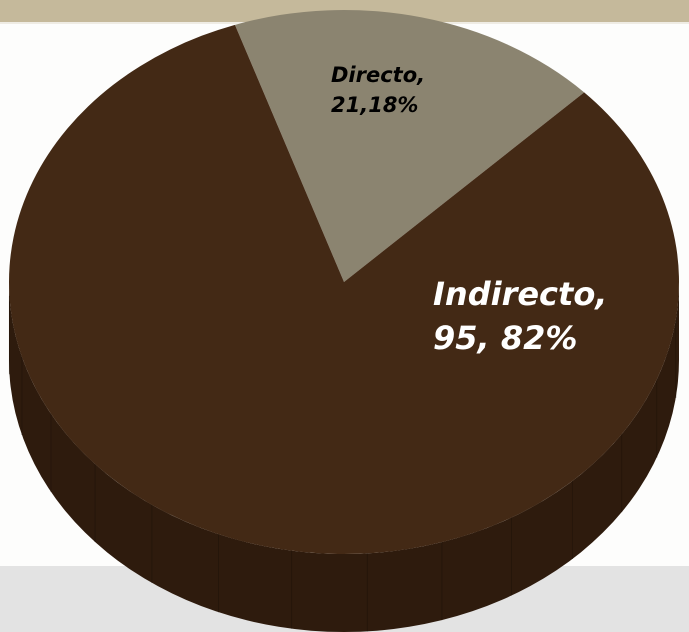  Describe the element at coordinates (375, 105) in the screenshot. I see `slice-label-directo-value: 21,18%` at that location.